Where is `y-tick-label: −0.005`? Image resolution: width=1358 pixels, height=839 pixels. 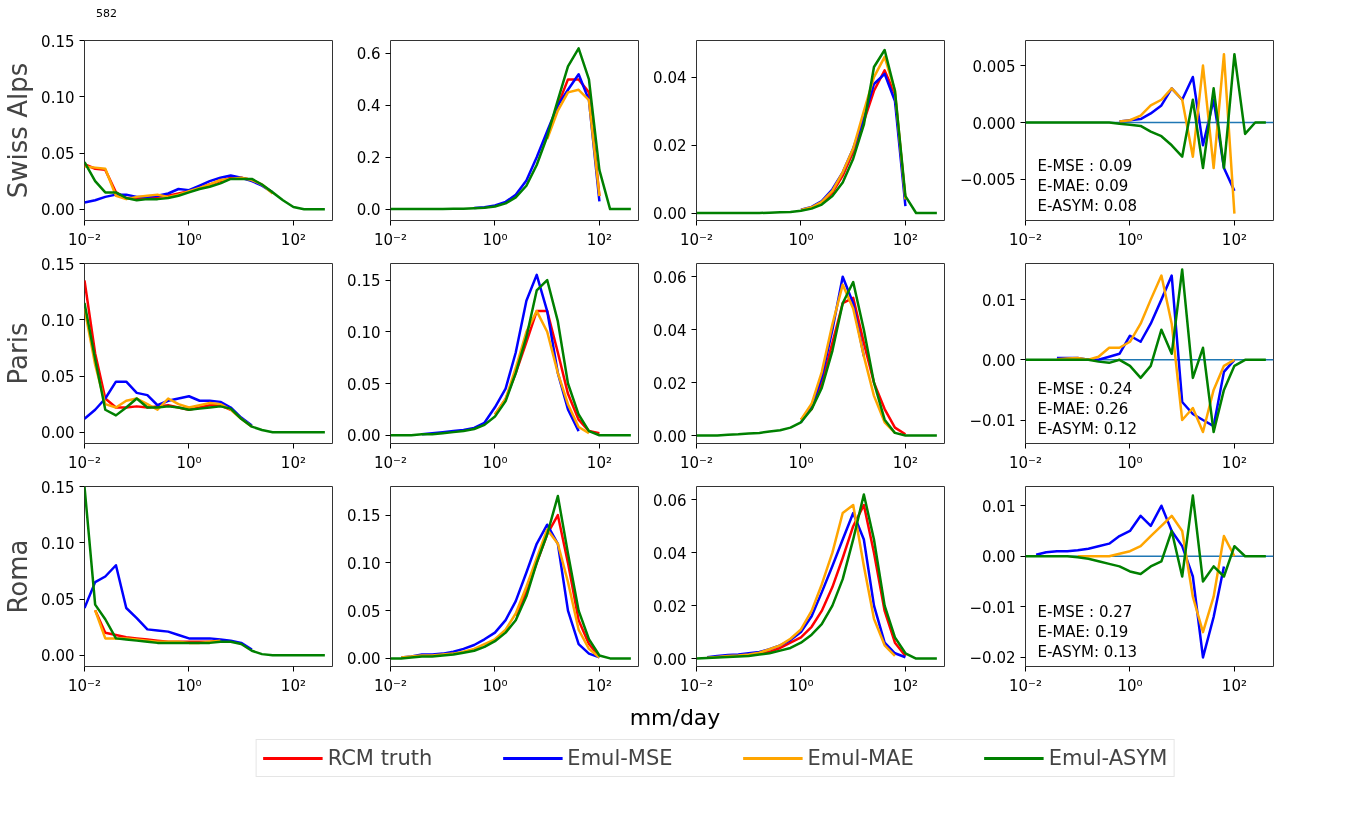
y-tick-label: −0.005 is located at coordinates (987, 180).